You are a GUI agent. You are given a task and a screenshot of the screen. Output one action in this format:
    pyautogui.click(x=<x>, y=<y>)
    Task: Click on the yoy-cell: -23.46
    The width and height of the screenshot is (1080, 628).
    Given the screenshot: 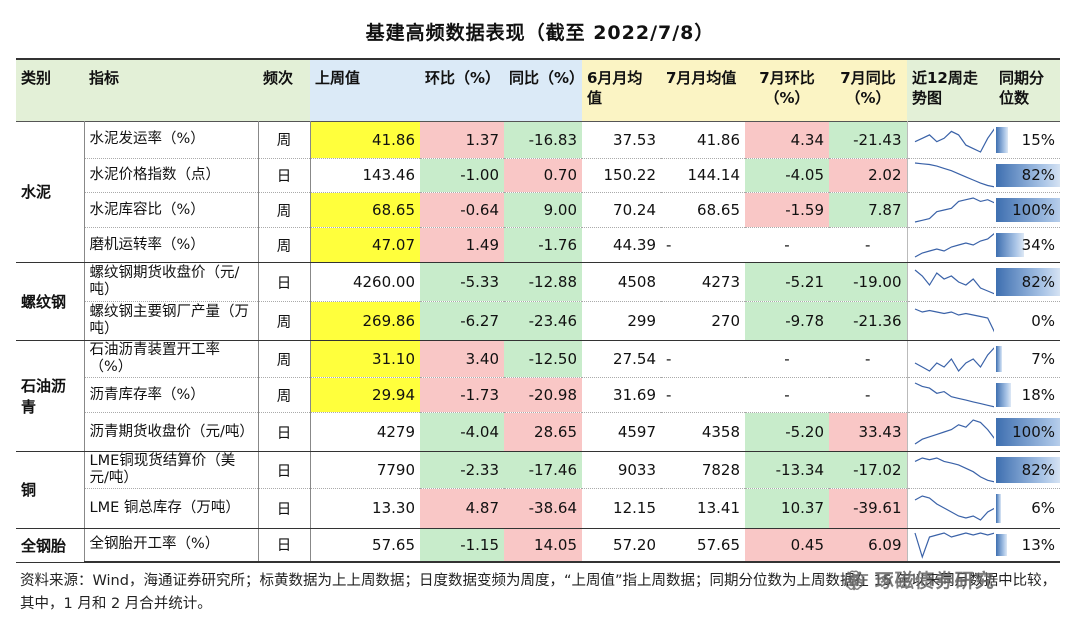 What is the action you would take?
    pyautogui.click(x=543, y=321)
    